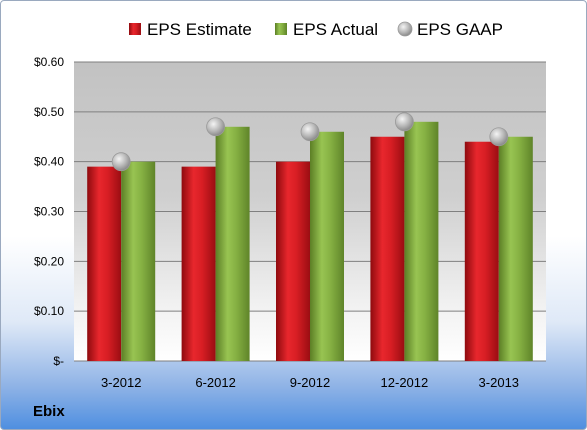  What do you see at coordinates (135, 29) in the screenshot?
I see `legend-marker-eps-estimate` at bounding box center [135, 29].